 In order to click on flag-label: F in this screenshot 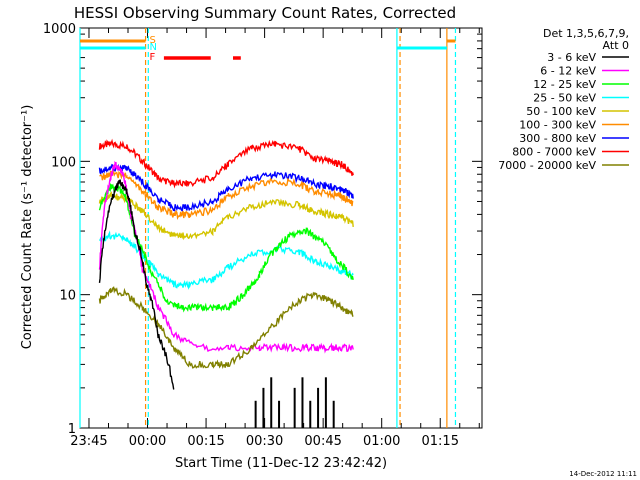, I will do `click(152, 57)`.